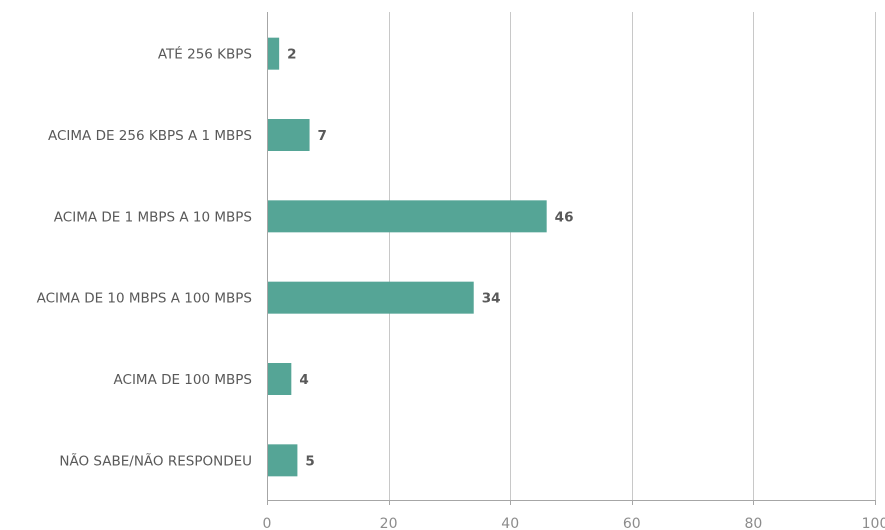 The height and width of the screenshot is (530, 885). What do you see at coordinates (389, 523) in the screenshot?
I see `x-tick-label-20: 20` at bounding box center [389, 523].